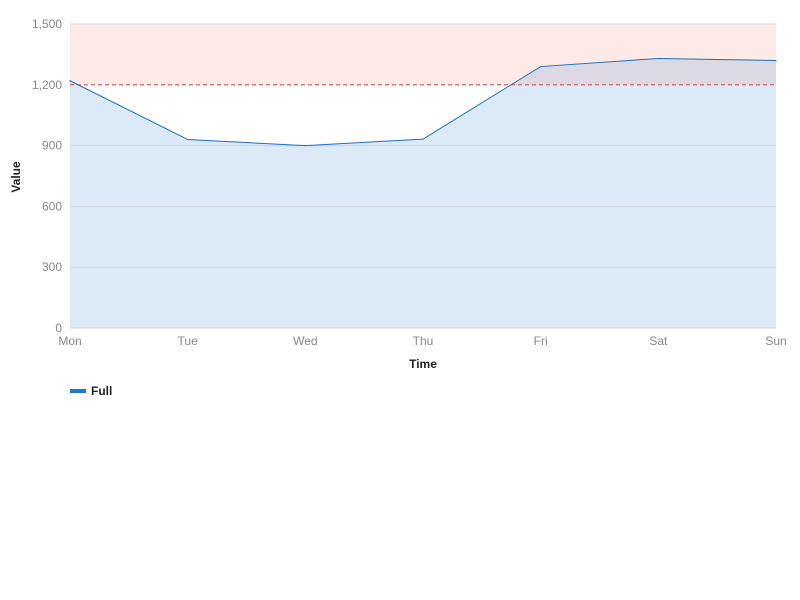 This screenshot has width=800, height=600. I want to click on y-axis-ticks: 0 300 600 900 1,200 1,500, so click(47, 176).